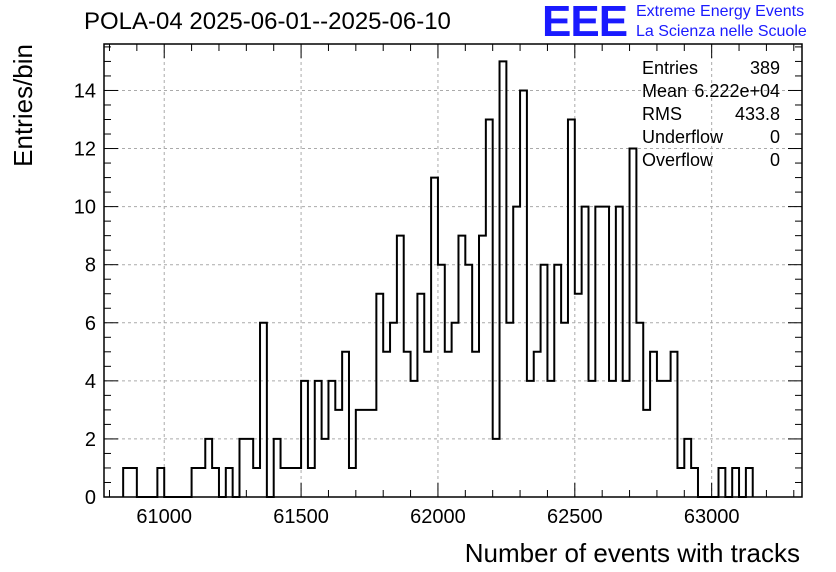  What do you see at coordinates (737, 91) in the screenshot?
I see `stats-value: 6.222e+04` at bounding box center [737, 91].